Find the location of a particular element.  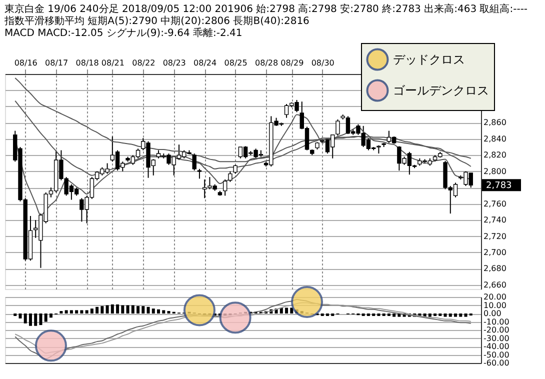

legend-label: デッドクロス is located at coordinates (429, 59).